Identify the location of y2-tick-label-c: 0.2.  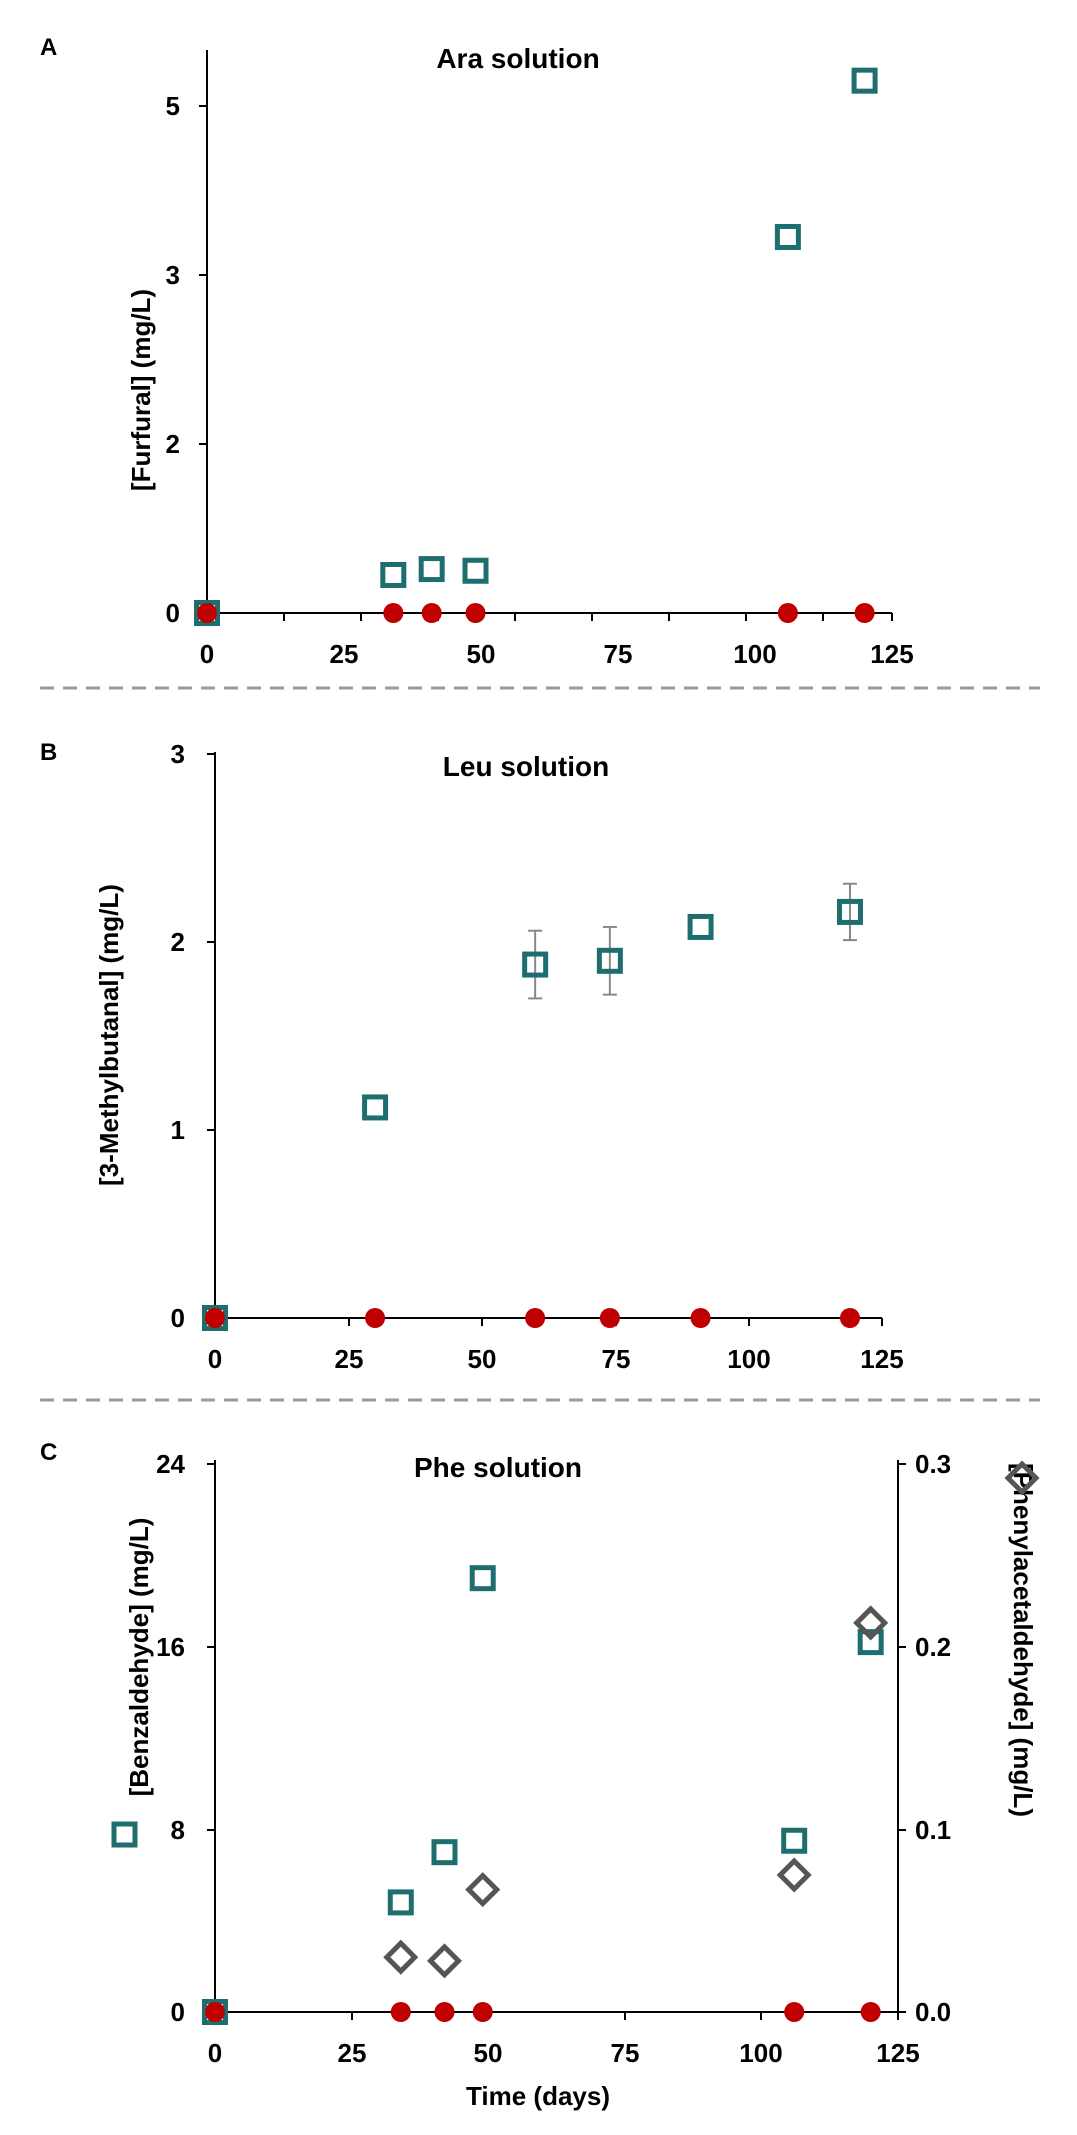
(933, 1647).